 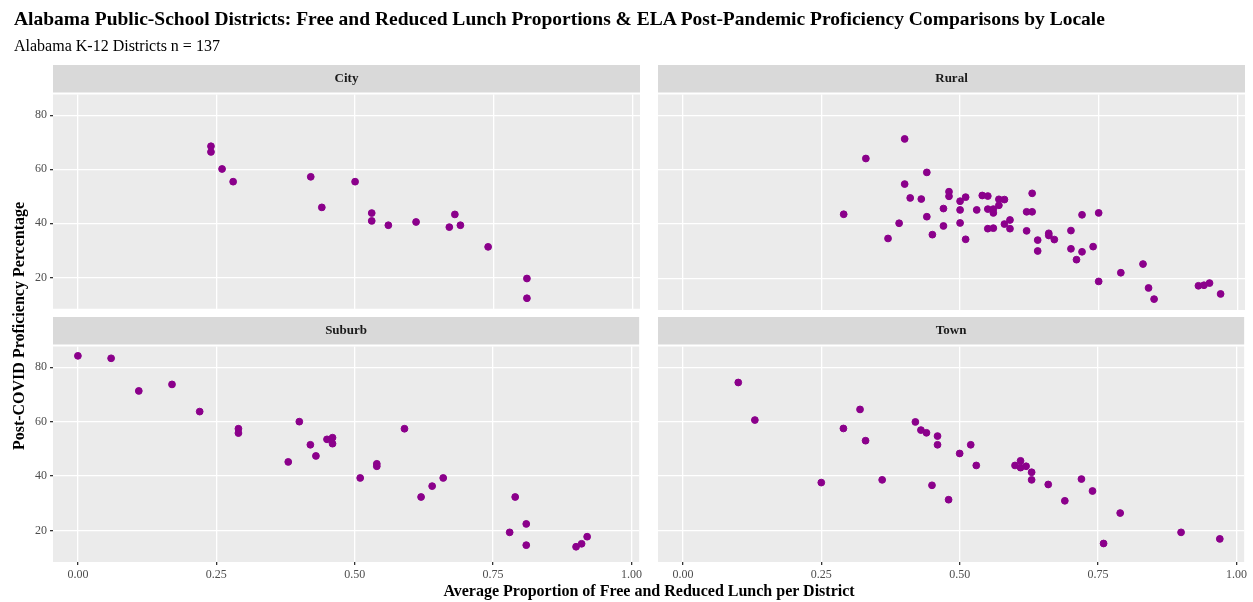 I want to click on text: Alabama Public-School Districts: Free and Reduced Lunch Proportions & ELA Post-Pandemic Proficiency Comparisons by Locale, so click(x=559, y=19).